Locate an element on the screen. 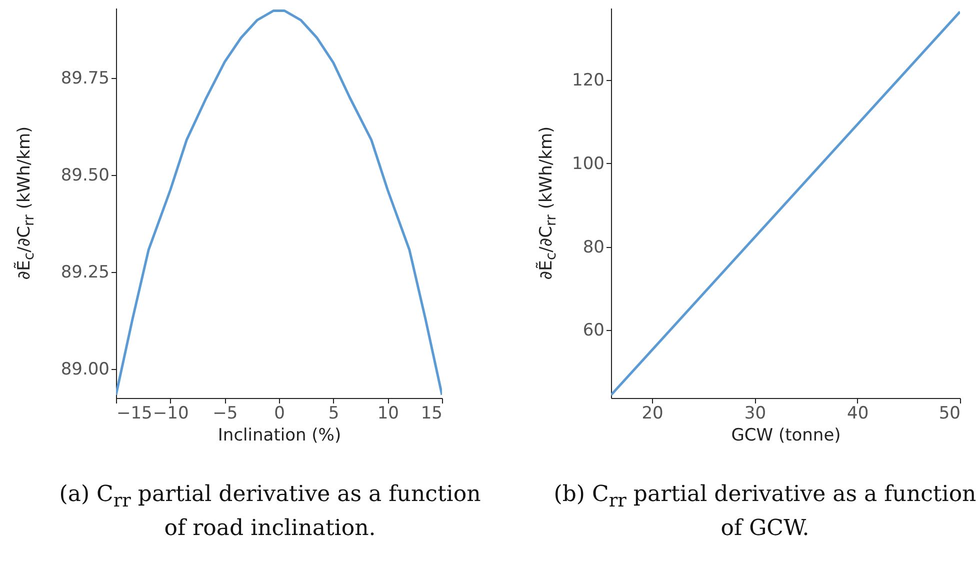  y-tick-label: 89.50 is located at coordinates (85, 175).